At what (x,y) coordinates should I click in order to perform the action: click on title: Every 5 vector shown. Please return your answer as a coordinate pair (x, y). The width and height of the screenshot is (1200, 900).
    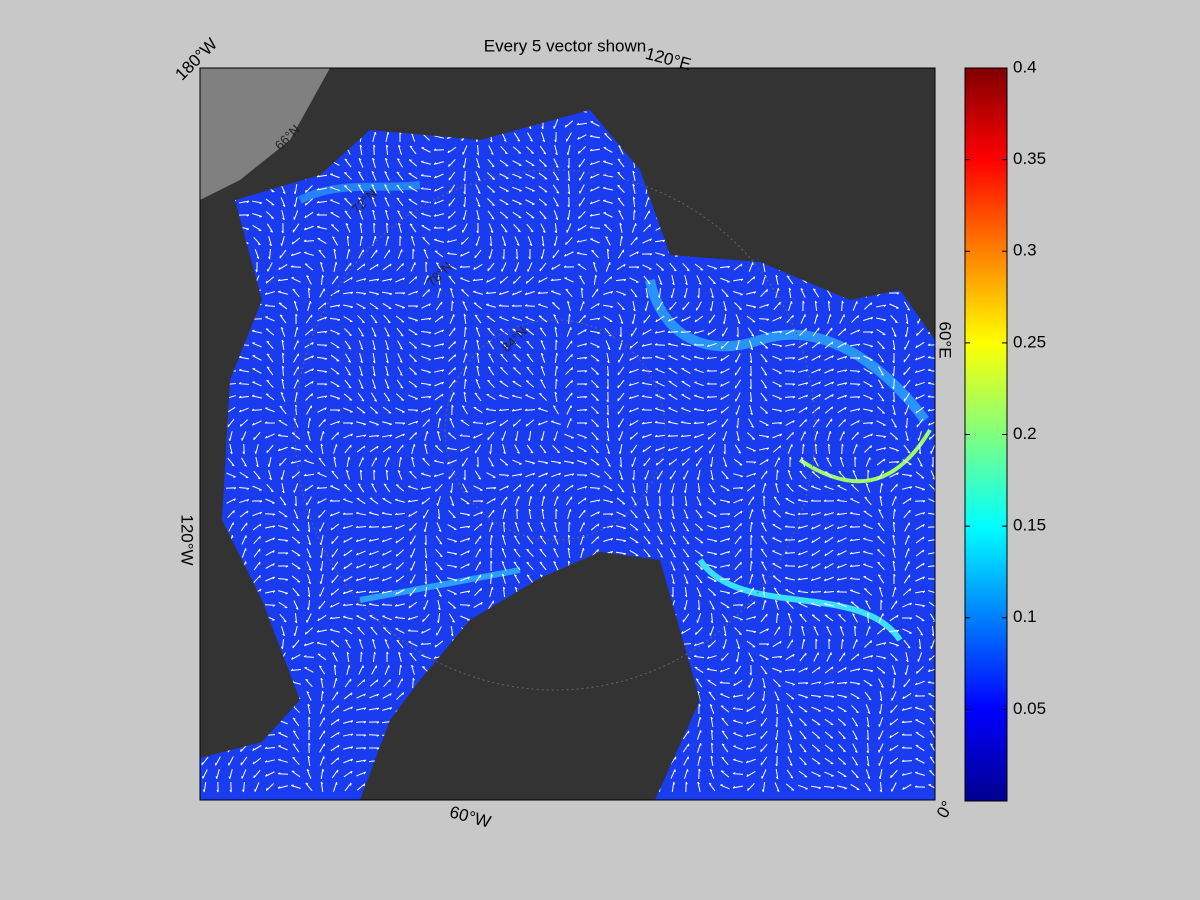
    Looking at the image, I should click on (565, 45).